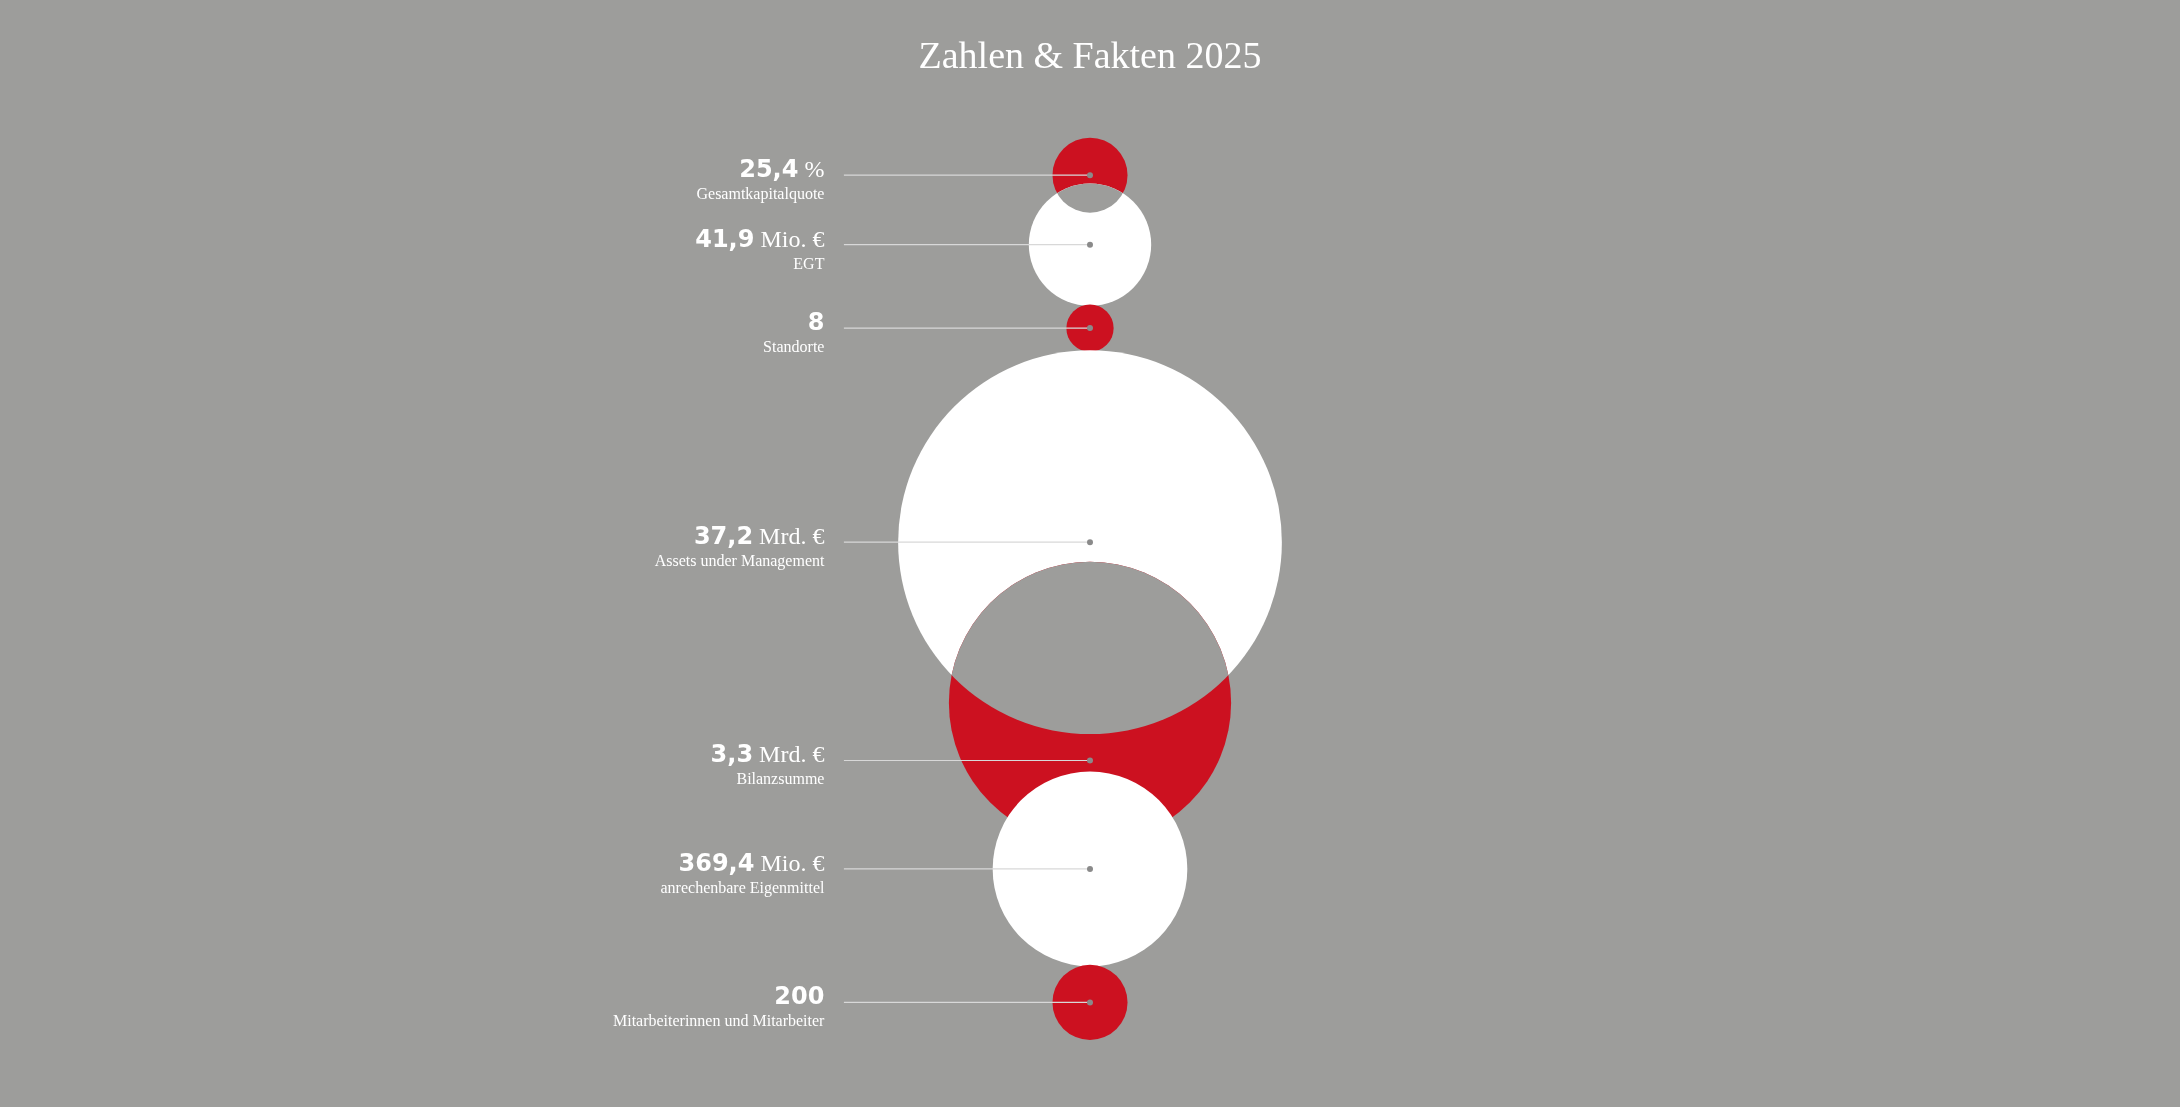 This screenshot has width=2180, height=1107. Describe the element at coordinates (719, 1021) in the screenshot. I see `category-label: Mitarbeiterinnen und Mitarbeiter` at that location.